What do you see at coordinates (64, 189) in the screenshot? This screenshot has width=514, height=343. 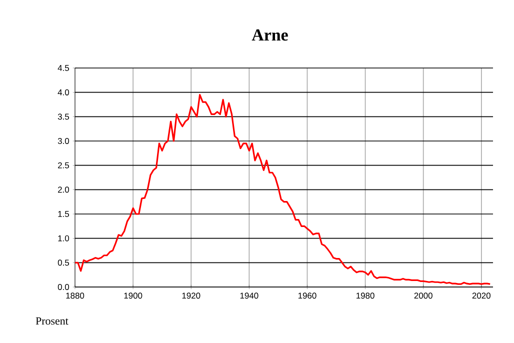 I see `y-tick-label: 2.0` at bounding box center [64, 189].